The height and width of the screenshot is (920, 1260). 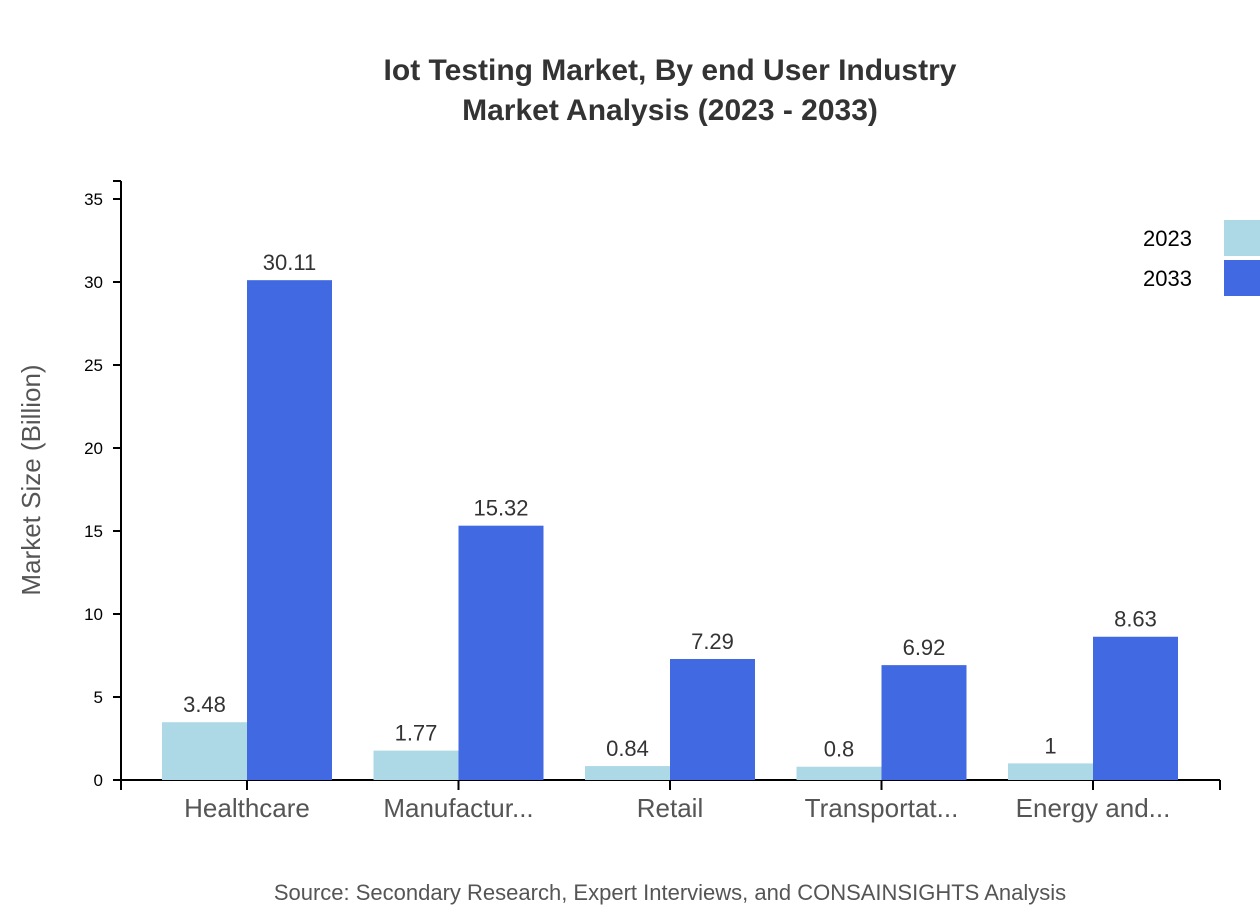 What do you see at coordinates (93, 531) in the screenshot?
I see `y-tick-label: 15` at bounding box center [93, 531].